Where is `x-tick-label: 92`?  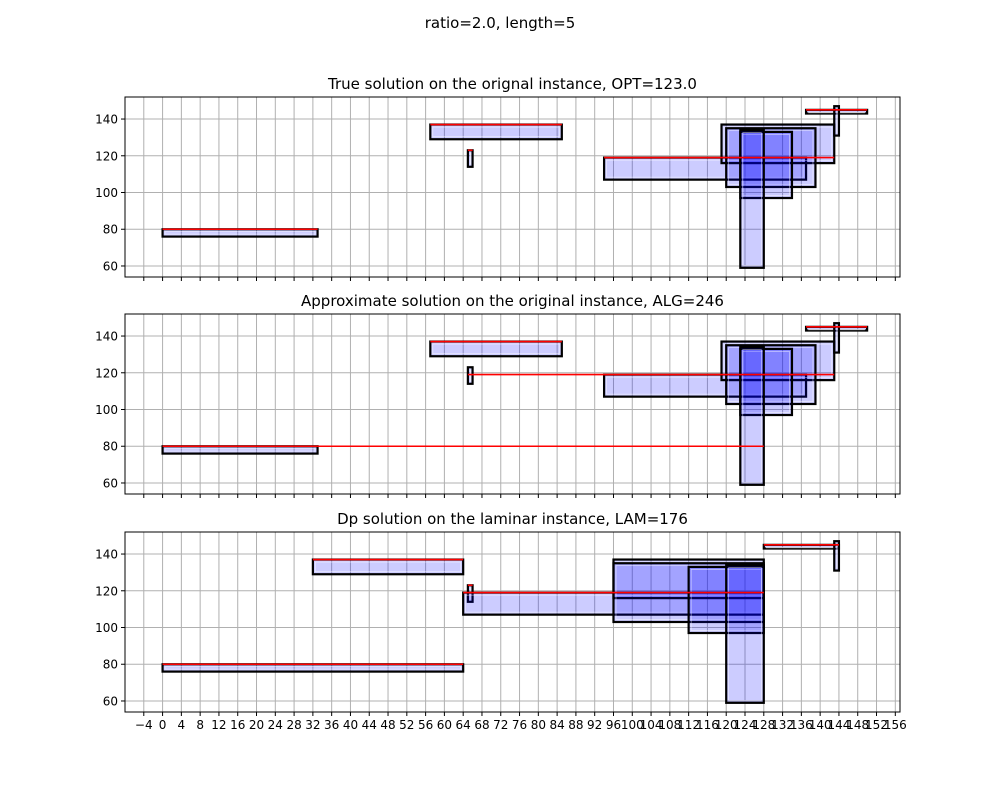 x-tick-label: 92 is located at coordinates (594, 725).